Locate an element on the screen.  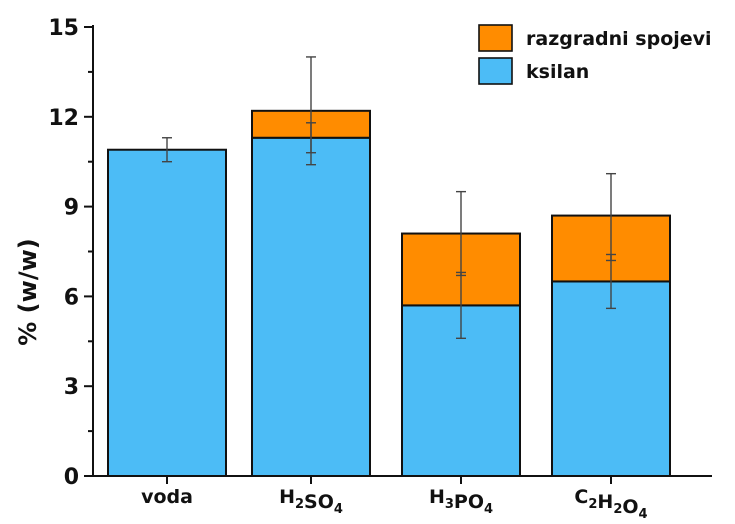
legend-swatch-razgradni-spojevi is located at coordinates (495, 38).